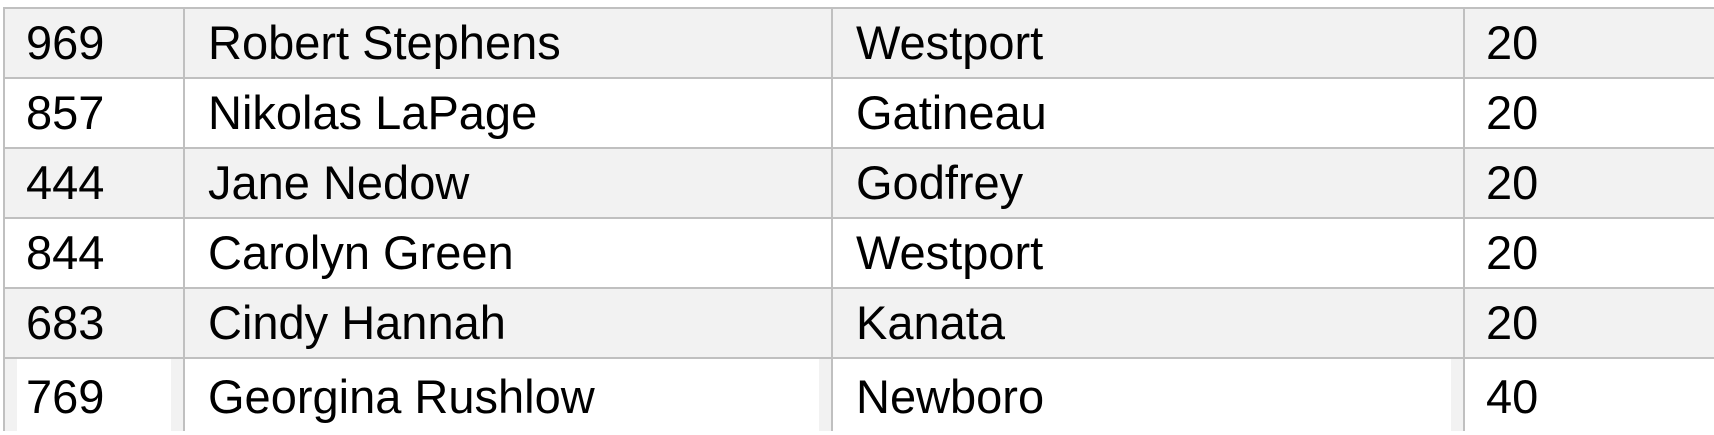 This screenshot has width=1714, height=435. Describe the element at coordinates (509, 113) in the screenshot. I see `name-cell: Nikolas LaPage` at that location.